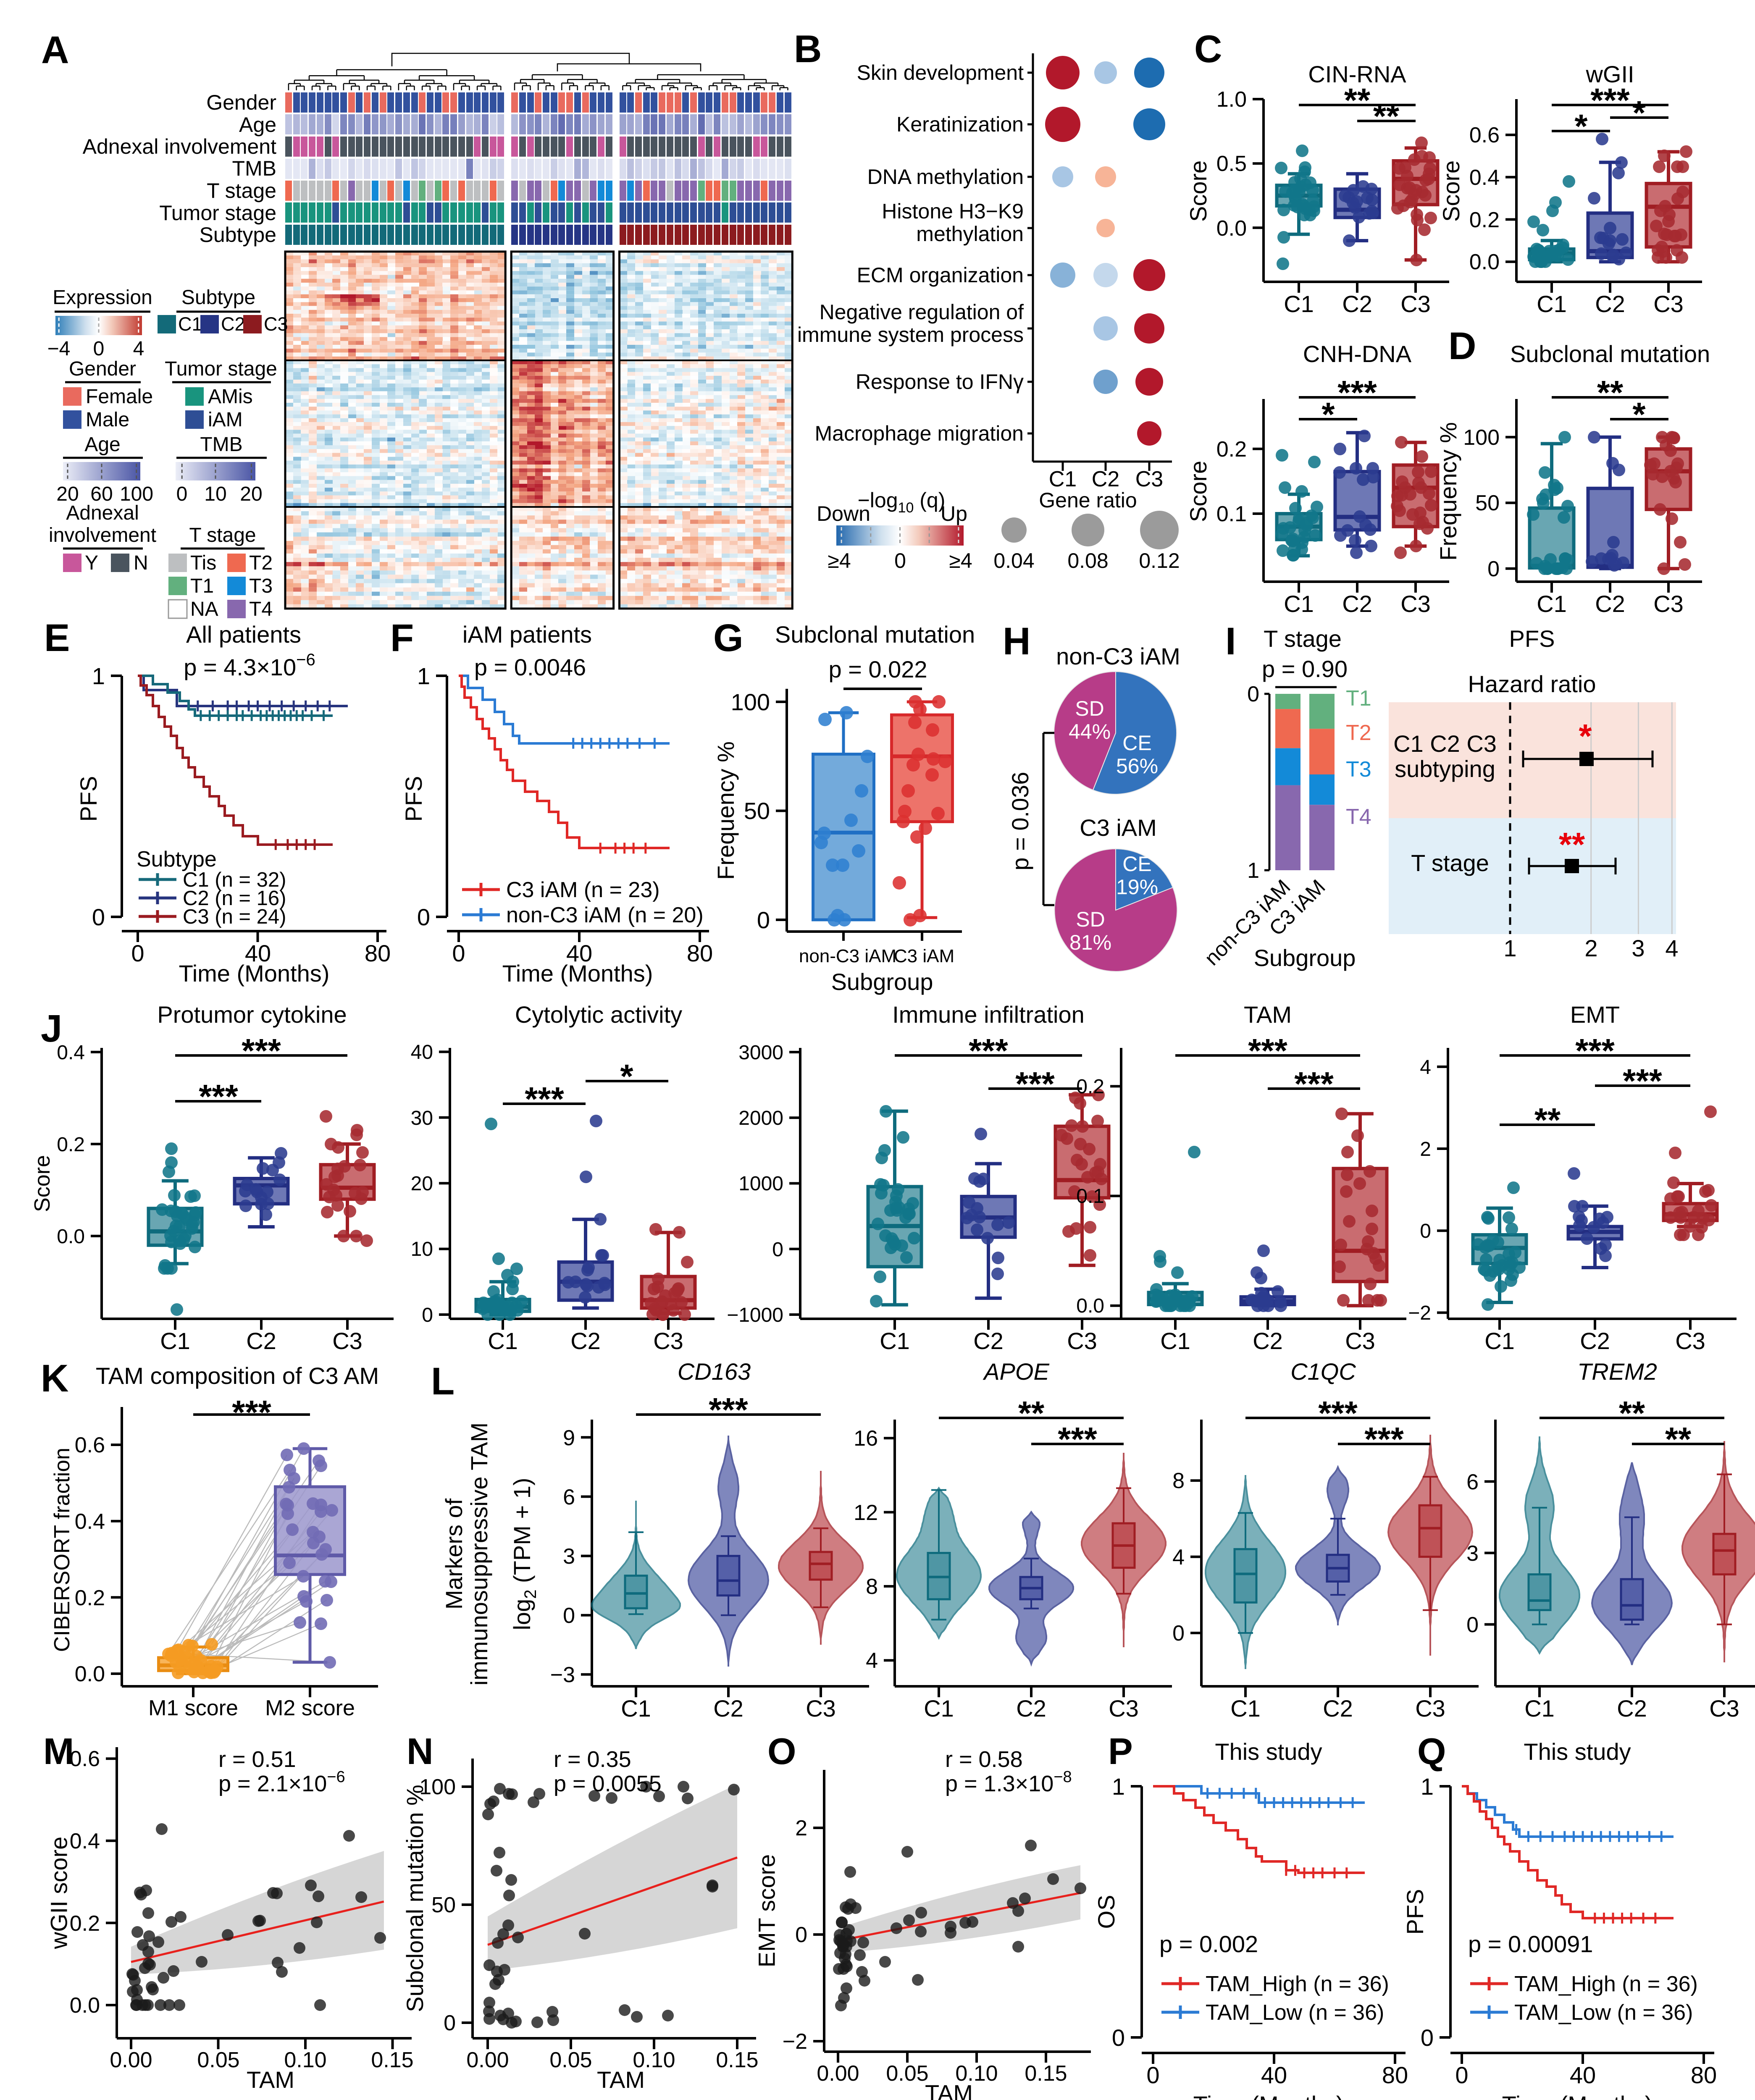  Describe the element at coordinates (221, 444) in the screenshot. I see `svg-text: TMB` at that location.